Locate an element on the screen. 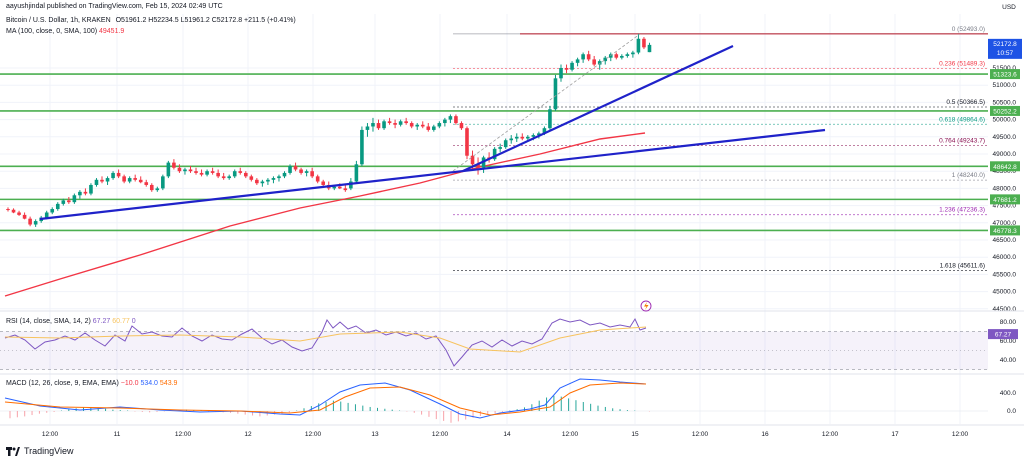 The image size is (1024, 466). current-price-tag is located at coordinates (1005, 48).